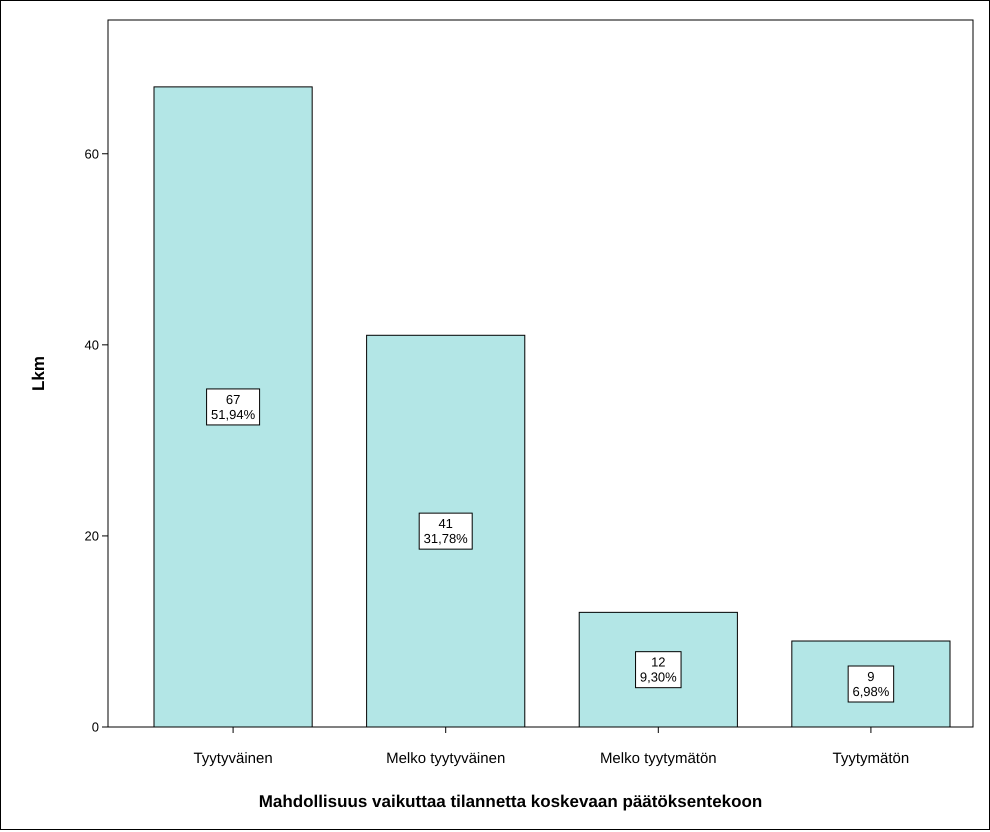 The height and width of the screenshot is (832, 990). Describe the element at coordinates (446, 531) in the screenshot. I see `data-label: 41 31,78%` at that location.